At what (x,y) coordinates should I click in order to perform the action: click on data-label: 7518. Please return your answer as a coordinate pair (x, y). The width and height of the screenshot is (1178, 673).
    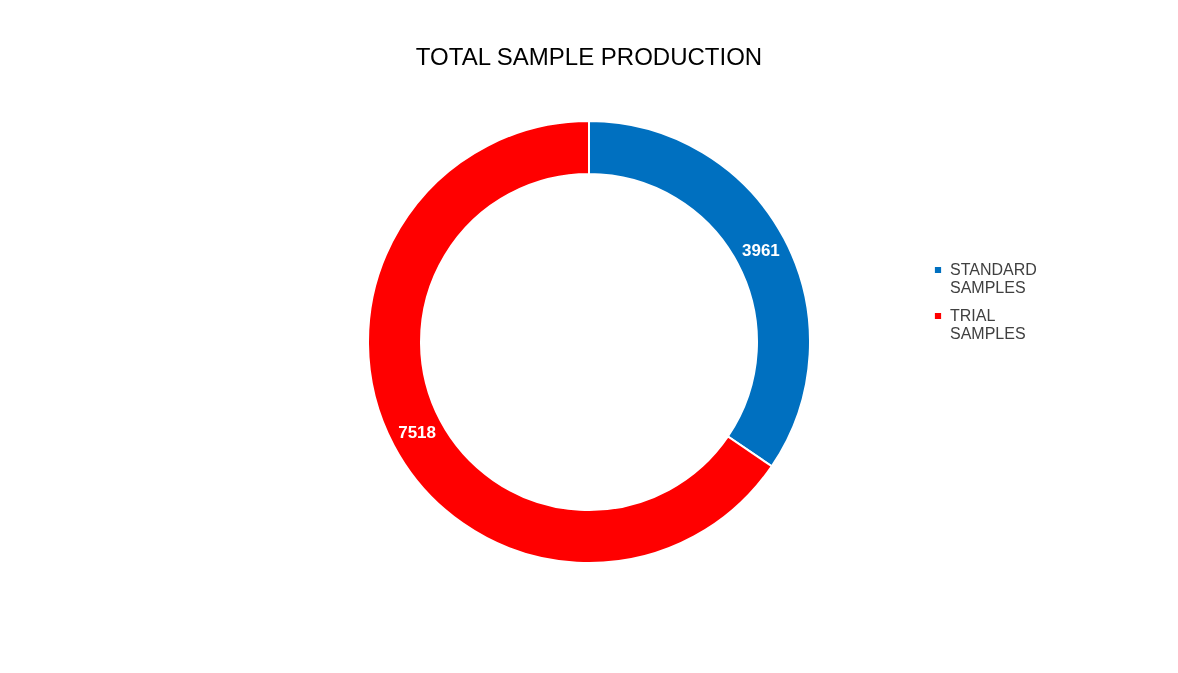
    Looking at the image, I should click on (417, 432).